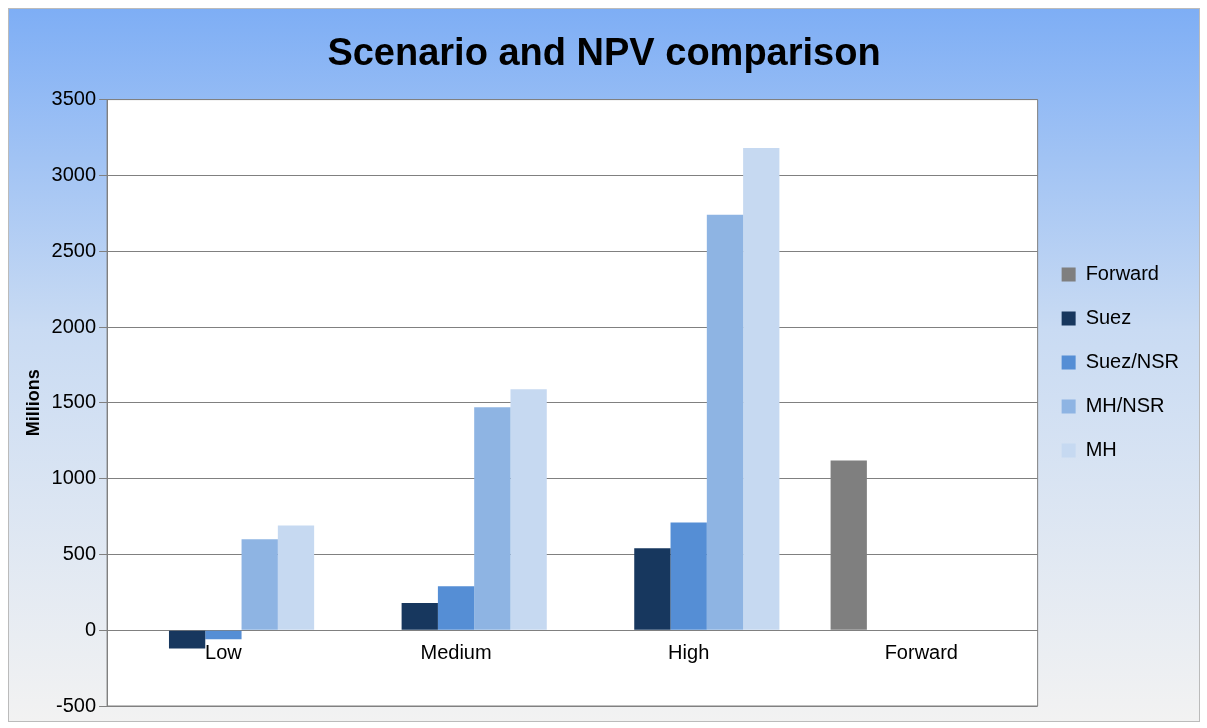  Describe the element at coordinates (604, 52) in the screenshot. I see `chart-title: Scenario and NPV comparison` at that location.